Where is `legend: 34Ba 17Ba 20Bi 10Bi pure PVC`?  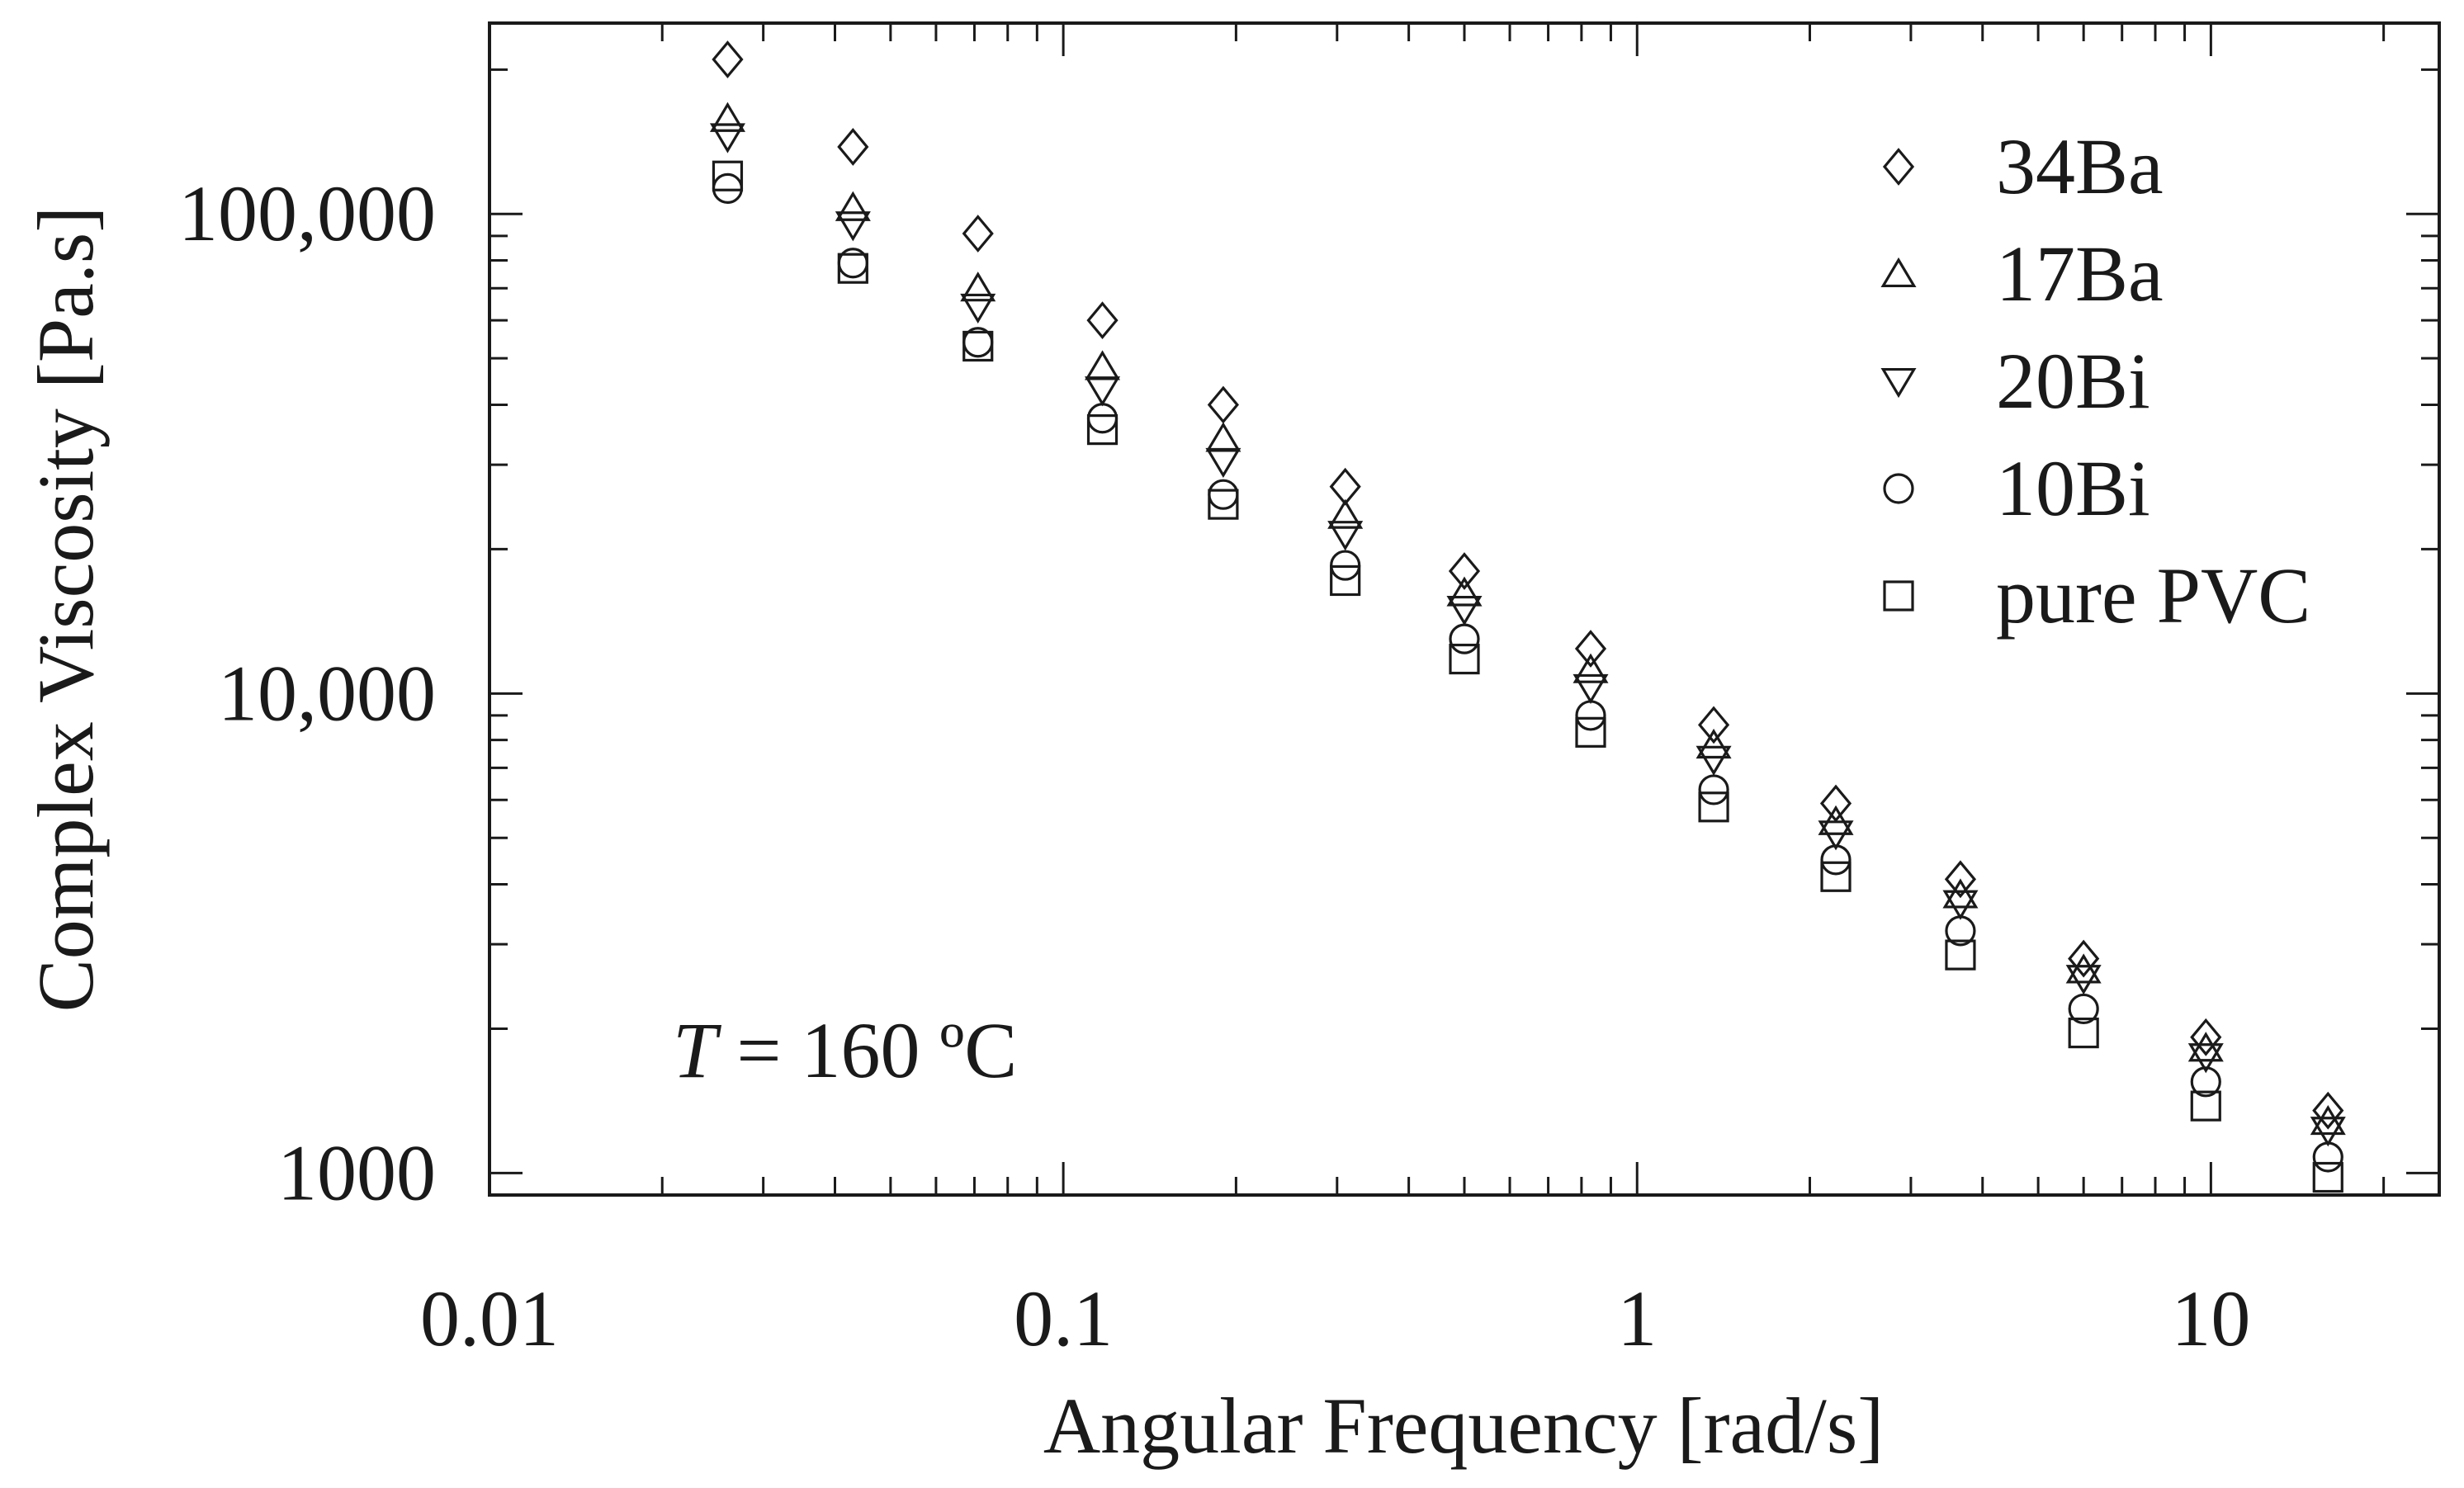 legend: 34Ba 17Ba 20Bi 10Bi pure PVC is located at coordinates (2095, 381).